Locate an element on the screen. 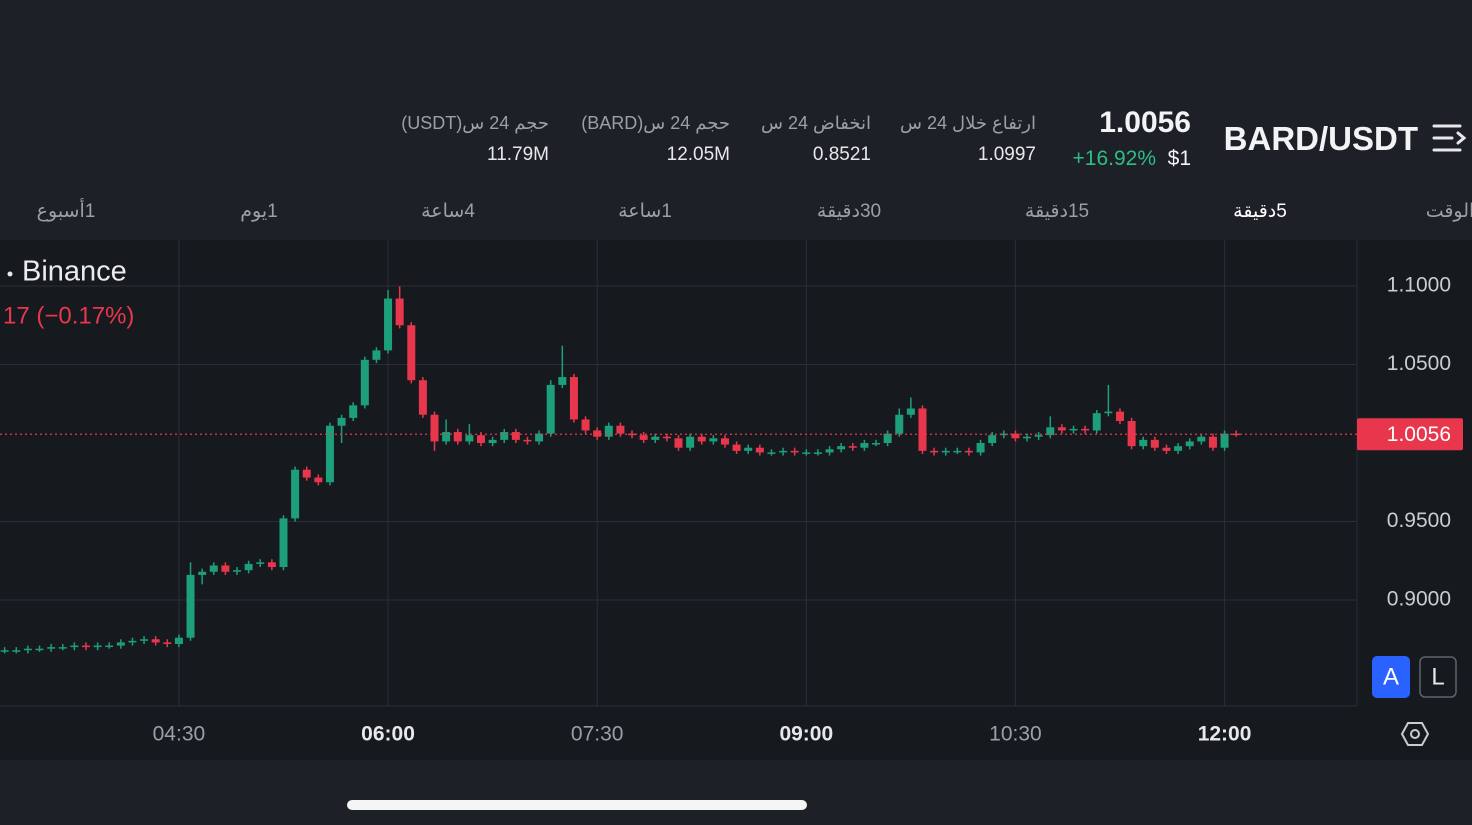  stat-label: ارتفاع خلال 24 س is located at coordinates (968, 123).